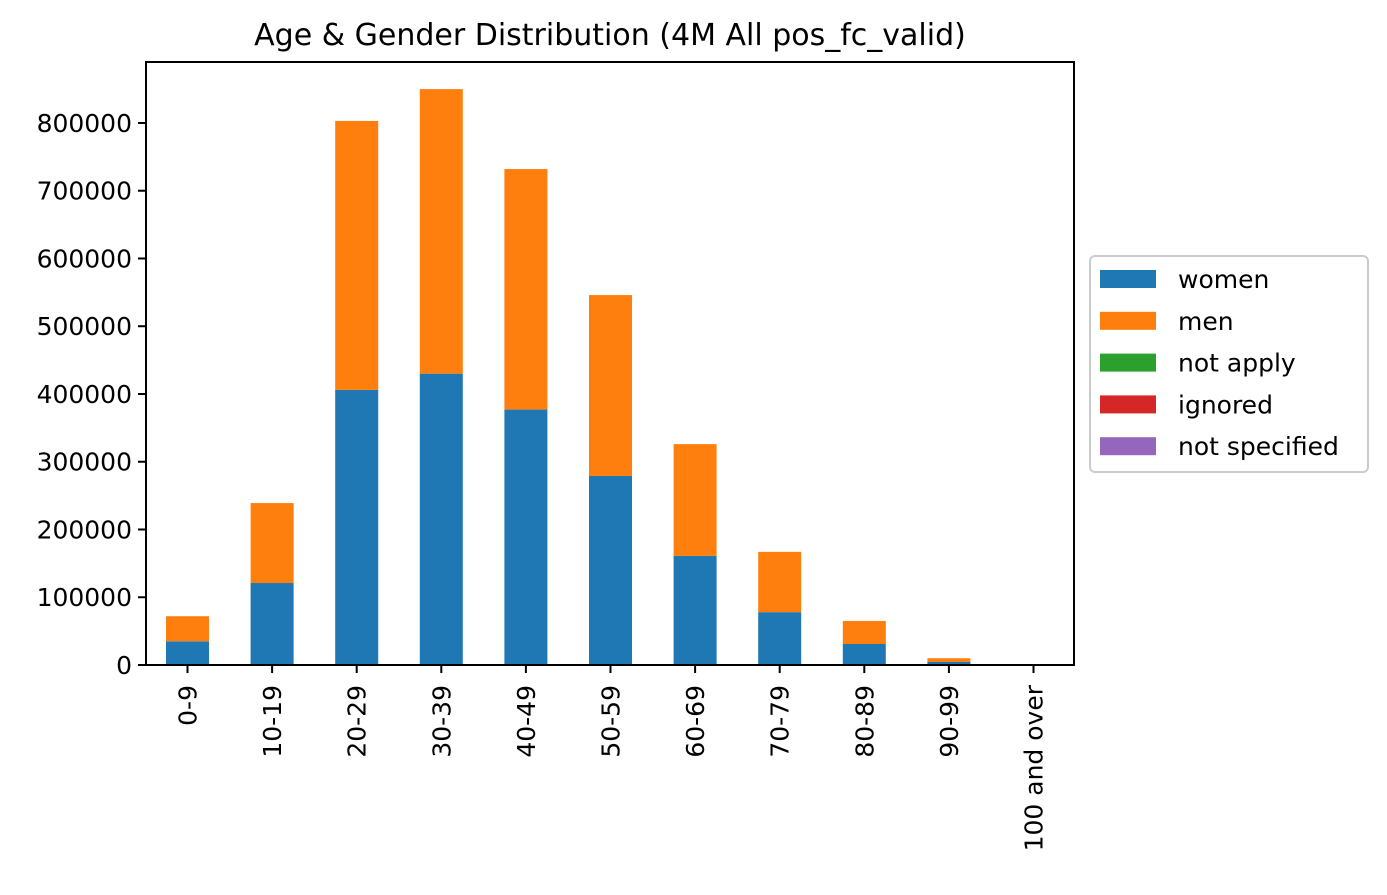  I want to click on legend: women men not apply ignored not specified, so click(1229, 364).